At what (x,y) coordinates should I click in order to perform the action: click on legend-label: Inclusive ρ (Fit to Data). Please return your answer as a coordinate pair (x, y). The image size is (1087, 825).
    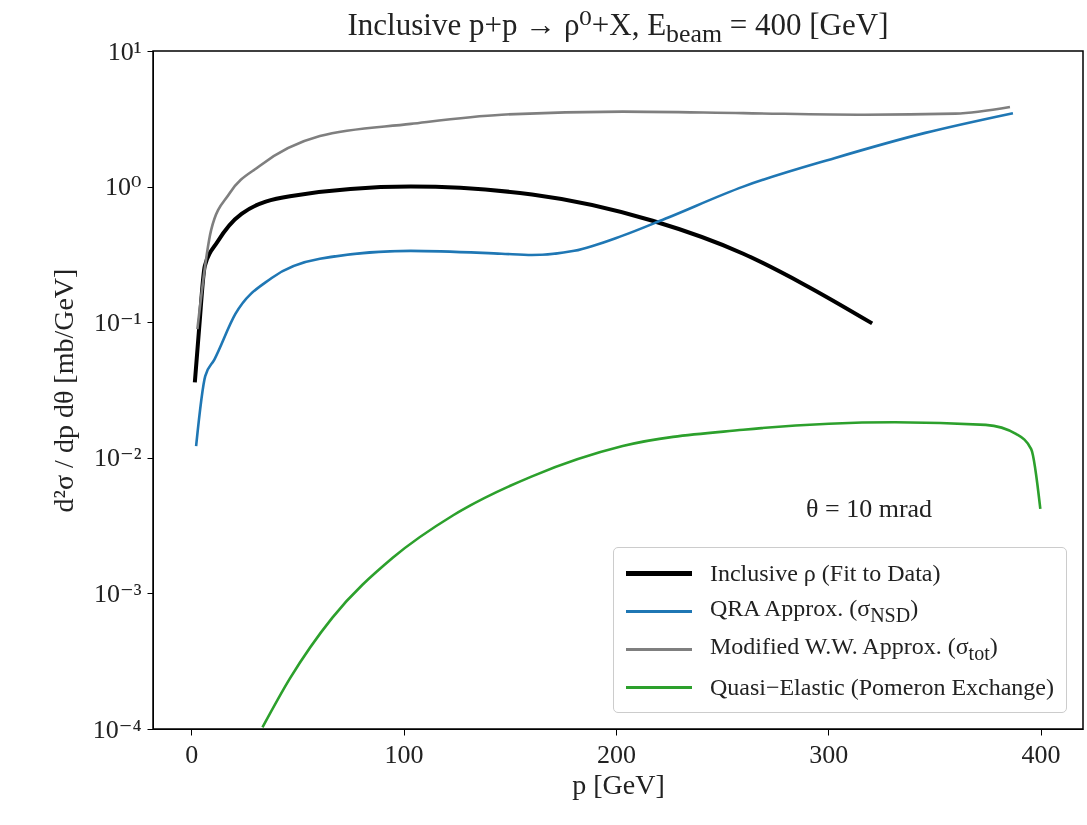
    Looking at the image, I should click on (825, 573).